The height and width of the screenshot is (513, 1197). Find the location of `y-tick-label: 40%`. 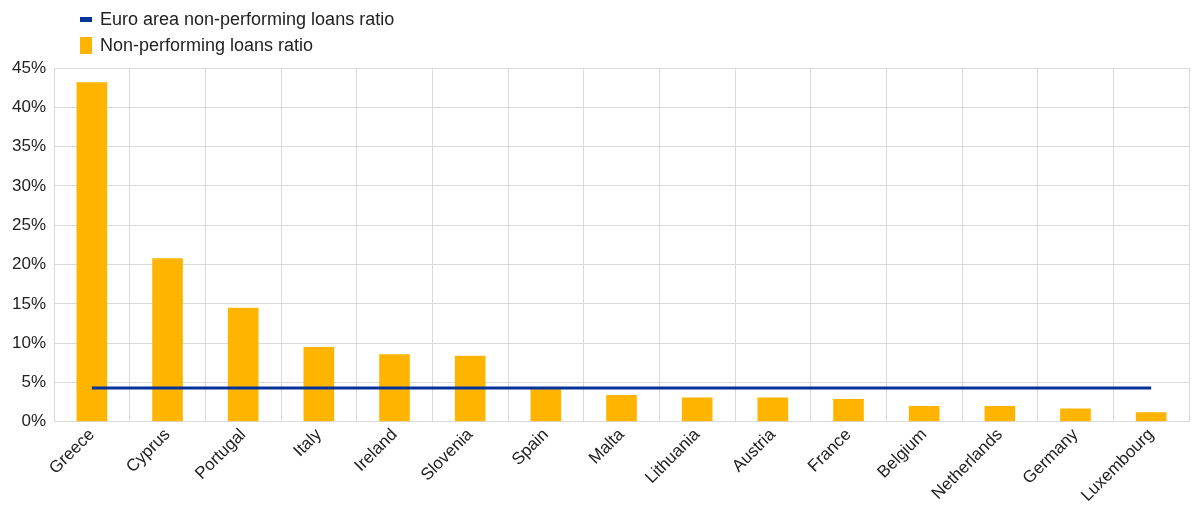

y-tick-label: 40% is located at coordinates (29, 106).